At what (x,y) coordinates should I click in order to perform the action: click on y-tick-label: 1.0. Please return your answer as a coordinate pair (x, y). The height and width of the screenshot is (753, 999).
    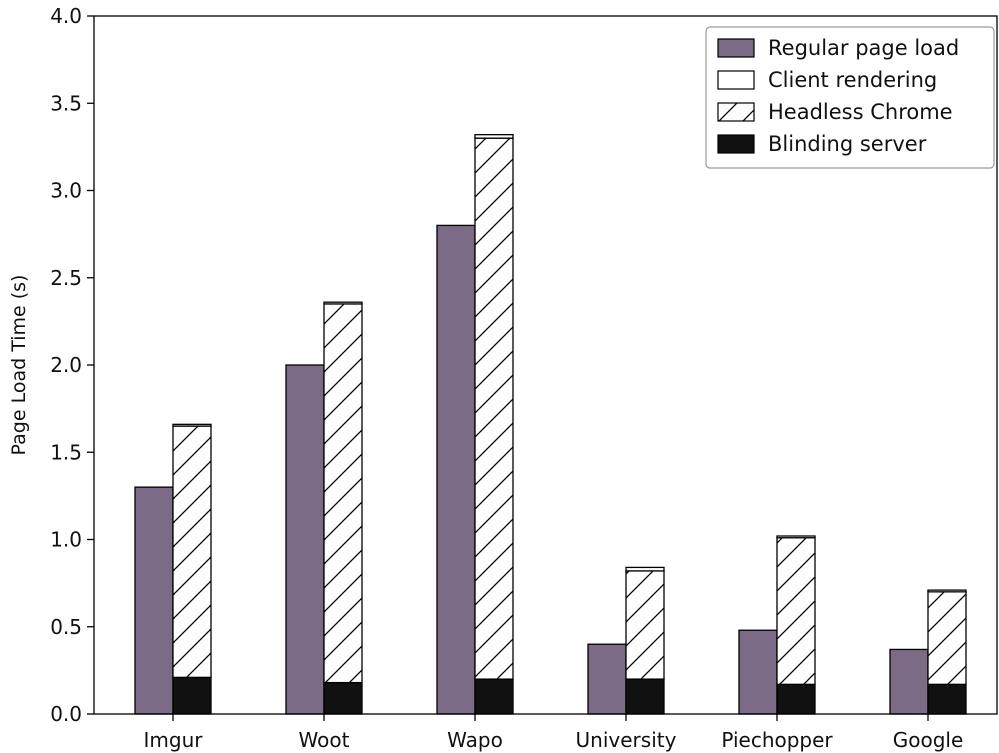
    Looking at the image, I should click on (66, 540).